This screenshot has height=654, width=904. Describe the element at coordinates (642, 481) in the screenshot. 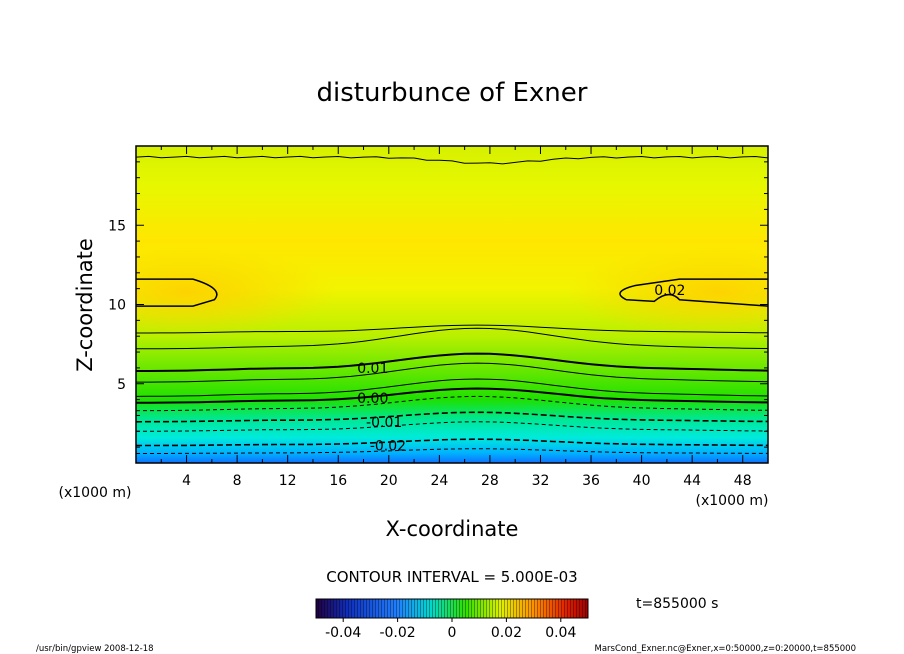

I see `x-tick-label: 40` at that location.